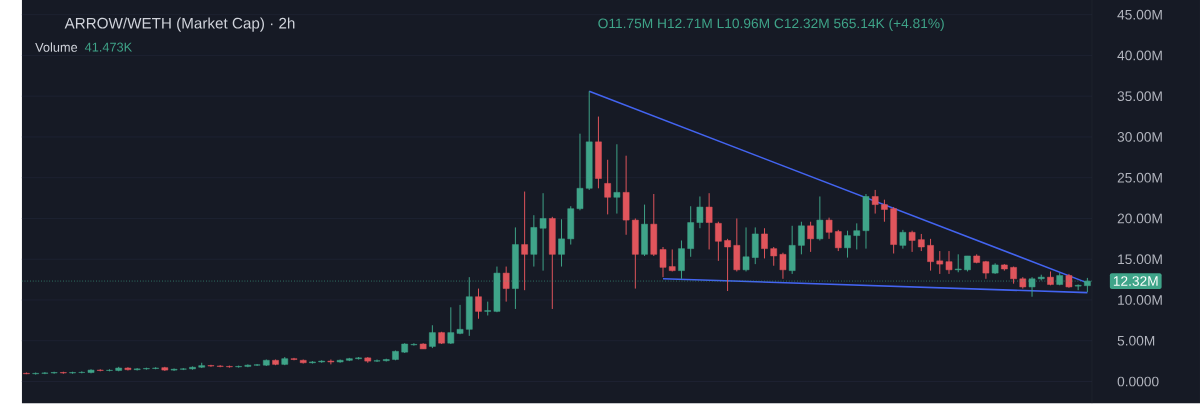 This screenshot has width=1200, height=404. Describe the element at coordinates (108, 47) in the screenshot. I see `annotation: 41.473K` at that location.